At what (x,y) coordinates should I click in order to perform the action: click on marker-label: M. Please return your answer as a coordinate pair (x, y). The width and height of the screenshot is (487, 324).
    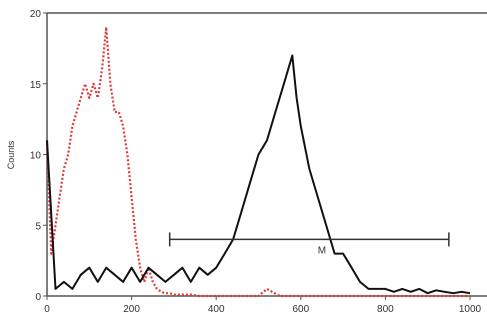
    Looking at the image, I should click on (322, 250).